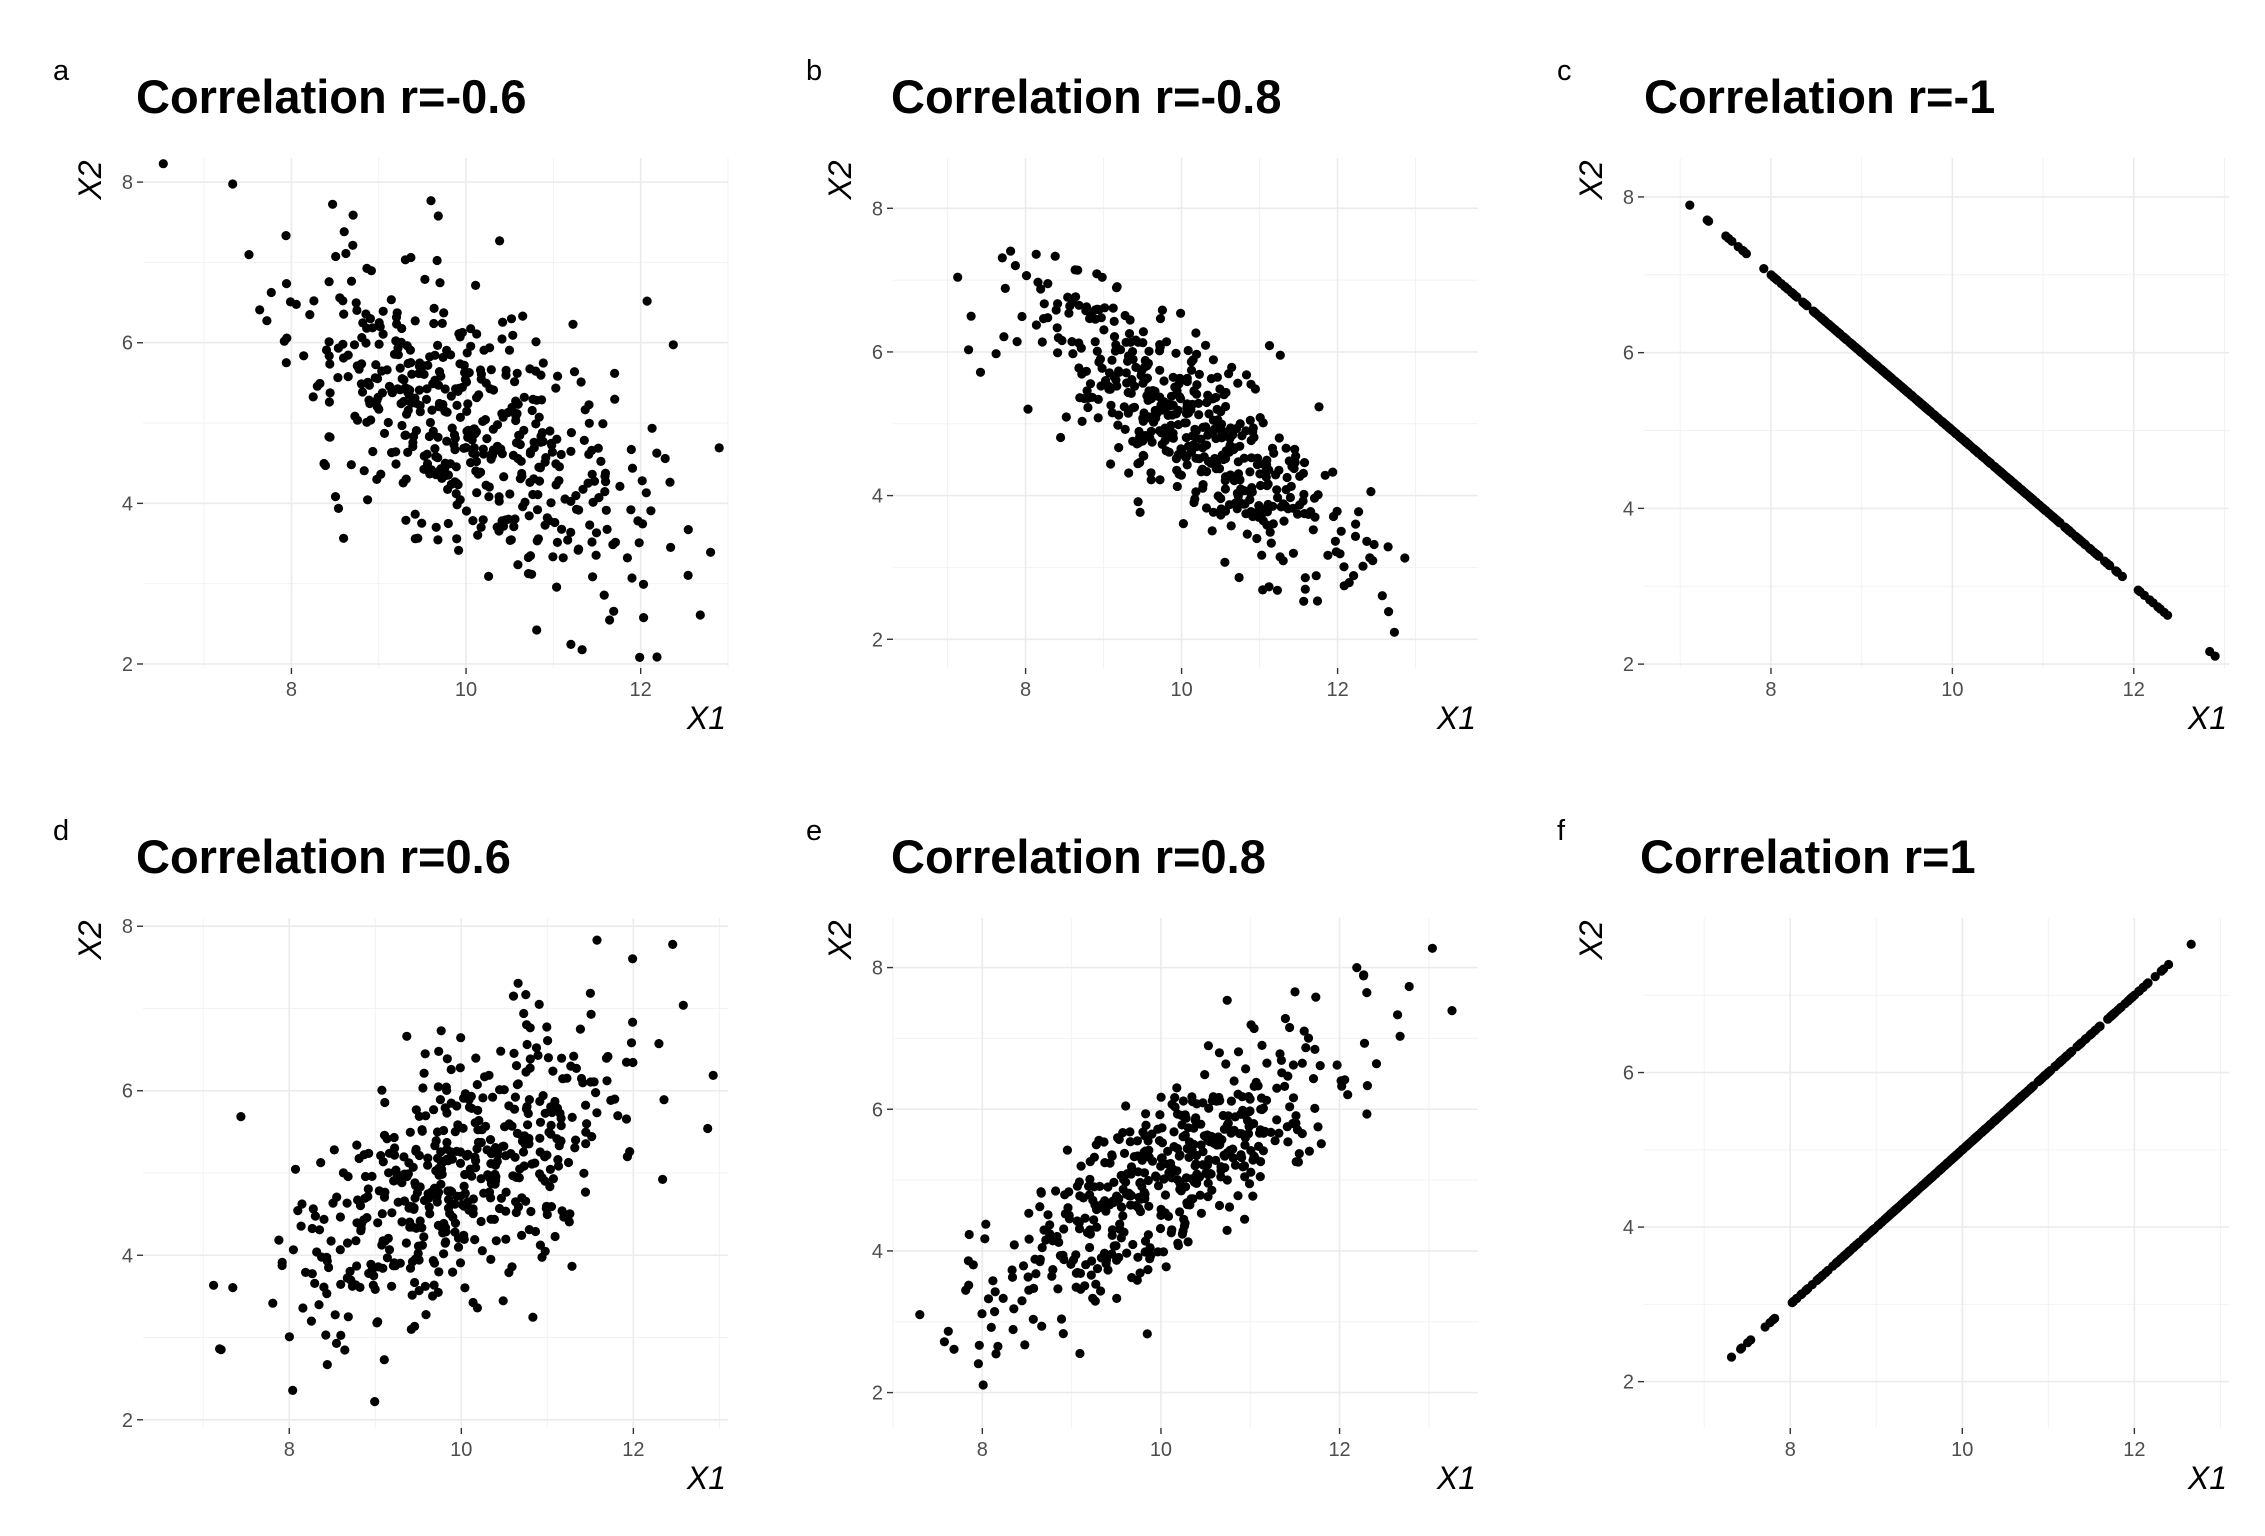 The image size is (2265, 1536). What do you see at coordinates (814, 831) in the screenshot?
I see `panel-letter: e` at bounding box center [814, 831].